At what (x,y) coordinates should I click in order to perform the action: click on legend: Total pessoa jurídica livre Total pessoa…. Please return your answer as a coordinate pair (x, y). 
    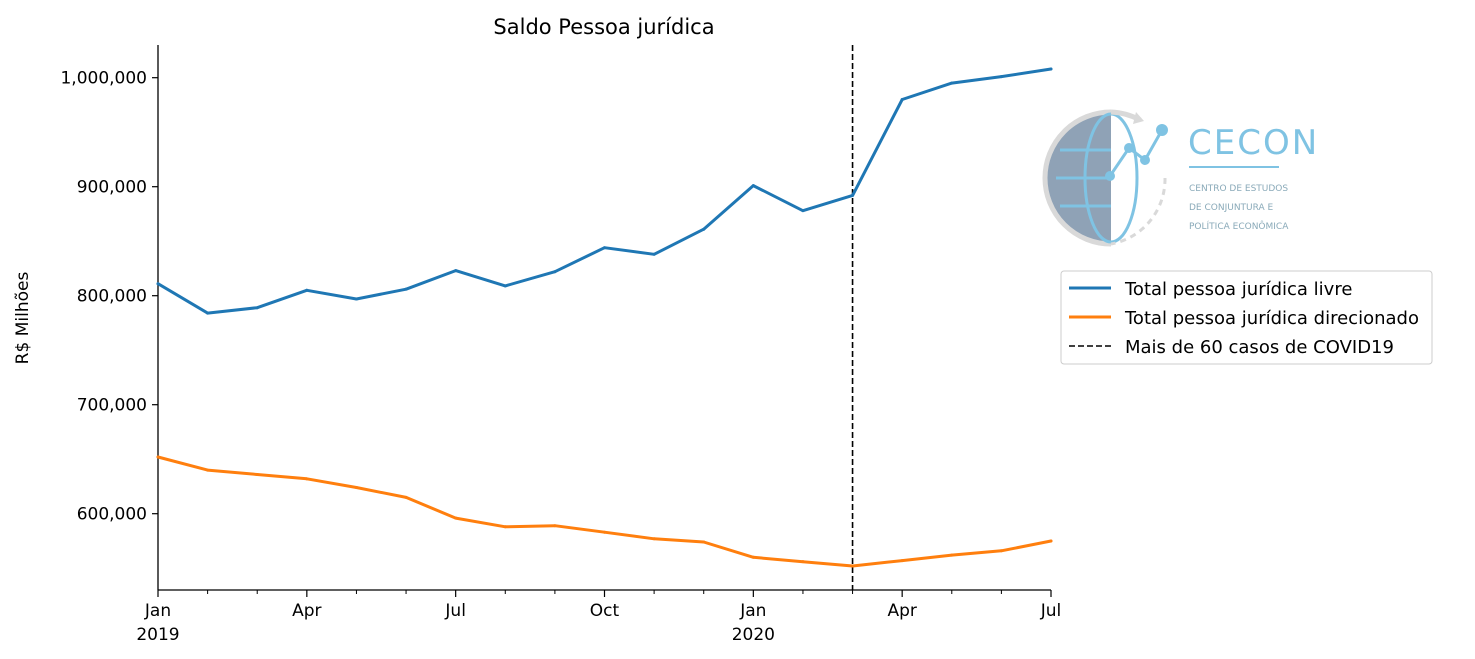
    Looking at the image, I should click on (1246, 317).